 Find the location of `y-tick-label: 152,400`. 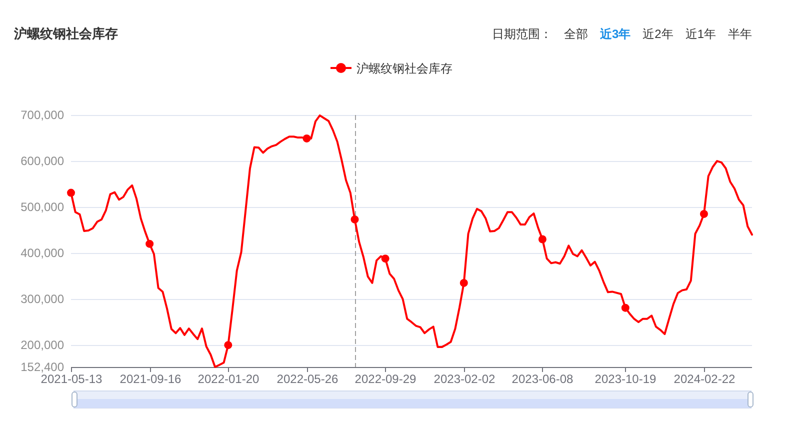

y-tick-label: 152,400 is located at coordinates (42, 367).